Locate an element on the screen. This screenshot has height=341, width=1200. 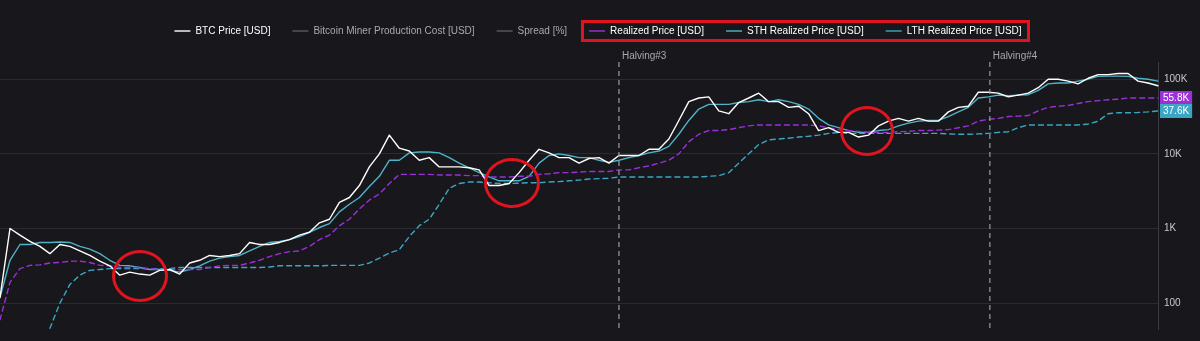
data-label: 37.6K is located at coordinates (1176, 110).